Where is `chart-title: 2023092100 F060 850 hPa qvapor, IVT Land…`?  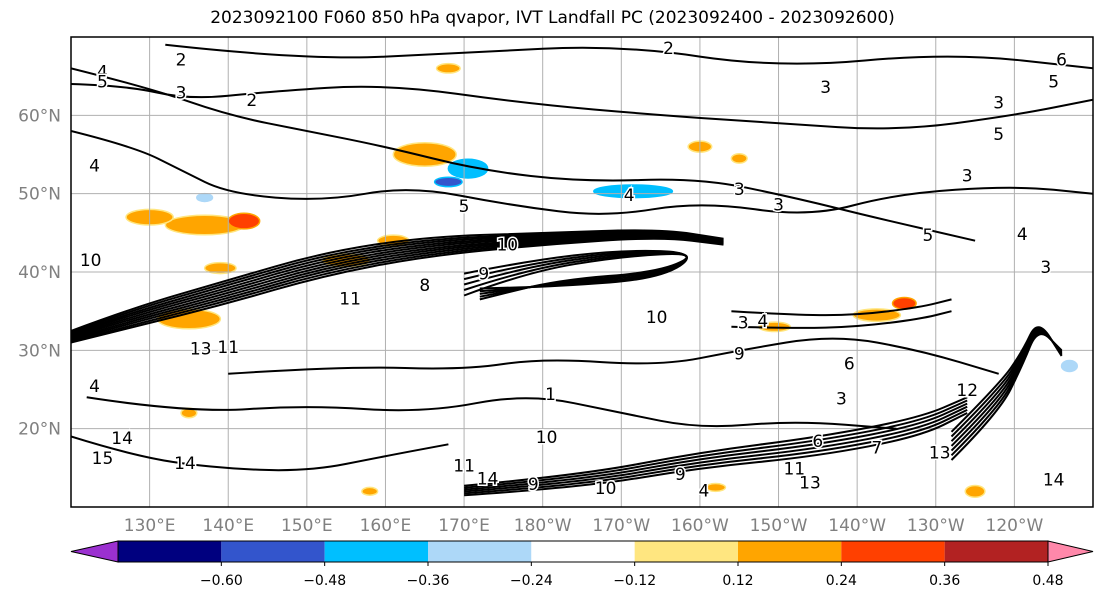 chart-title: 2023092100 F060 850 hPa qvapor, IVT Land… is located at coordinates (552, 18).